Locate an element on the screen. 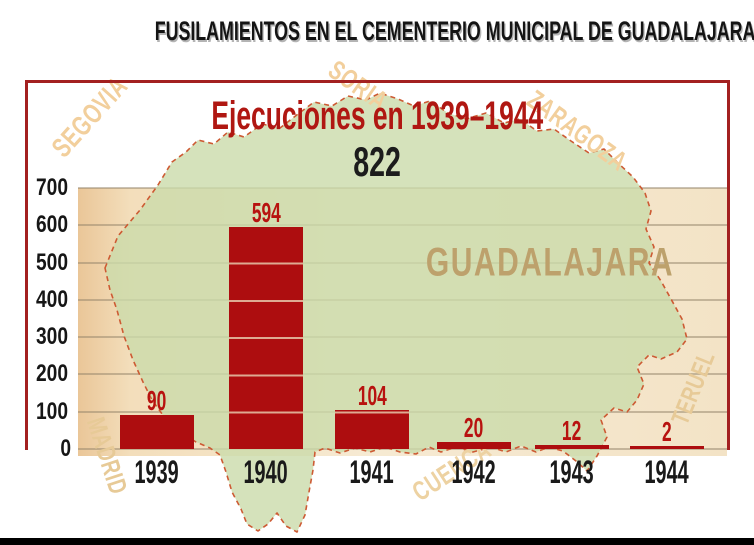 The image size is (754, 545). x-axis-label-1941-text: 1941 is located at coordinates (372, 472).